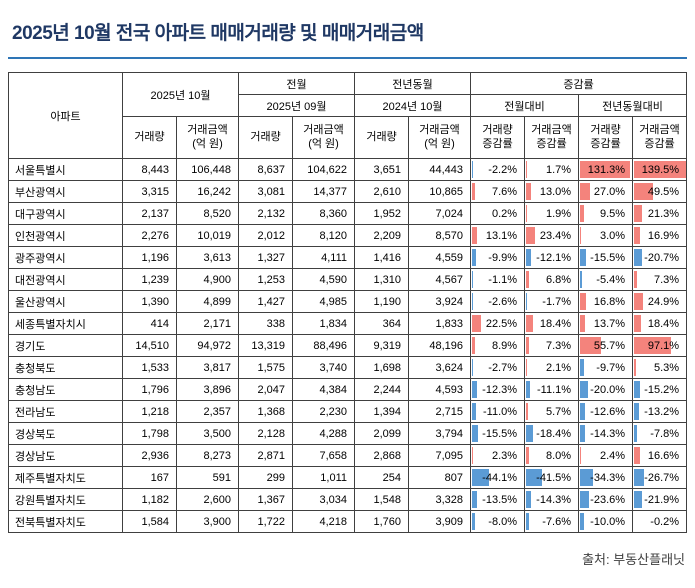 This screenshot has width=695, height=588. Describe the element at coordinates (558, 169) in the screenshot. I see `percent-value: 1.7%` at that location.